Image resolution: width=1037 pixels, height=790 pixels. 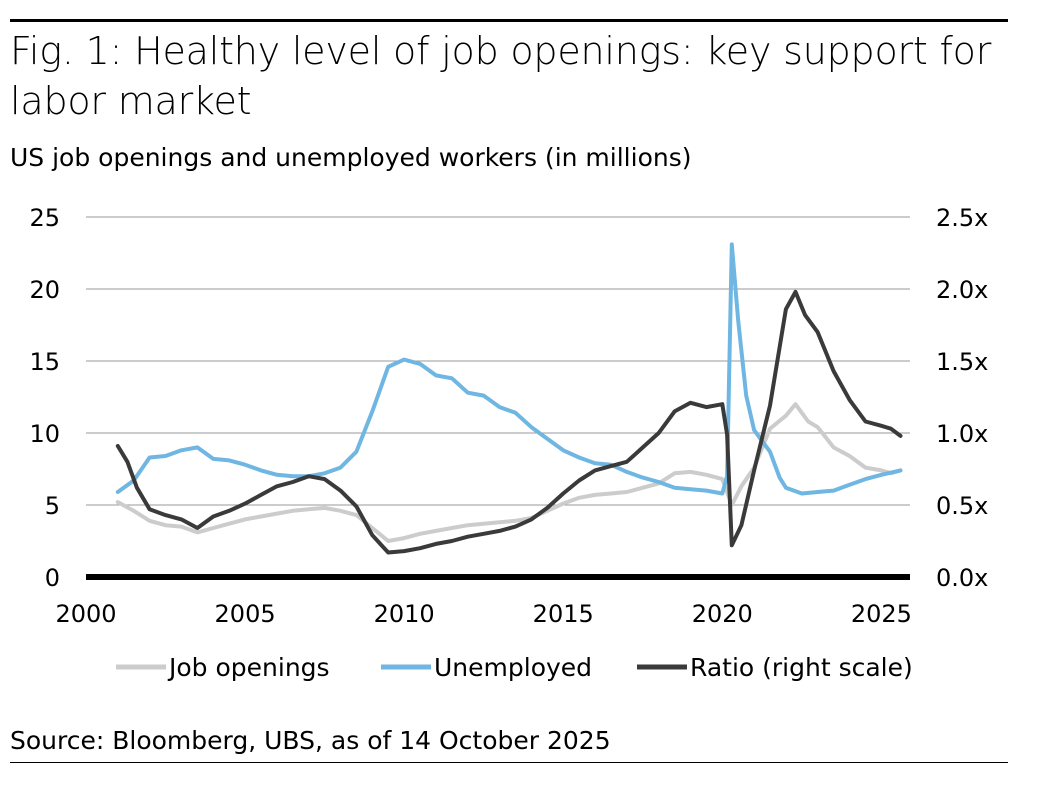 What do you see at coordinates (563, 614) in the screenshot?
I see `x-tick-label: 2015` at bounding box center [563, 614].